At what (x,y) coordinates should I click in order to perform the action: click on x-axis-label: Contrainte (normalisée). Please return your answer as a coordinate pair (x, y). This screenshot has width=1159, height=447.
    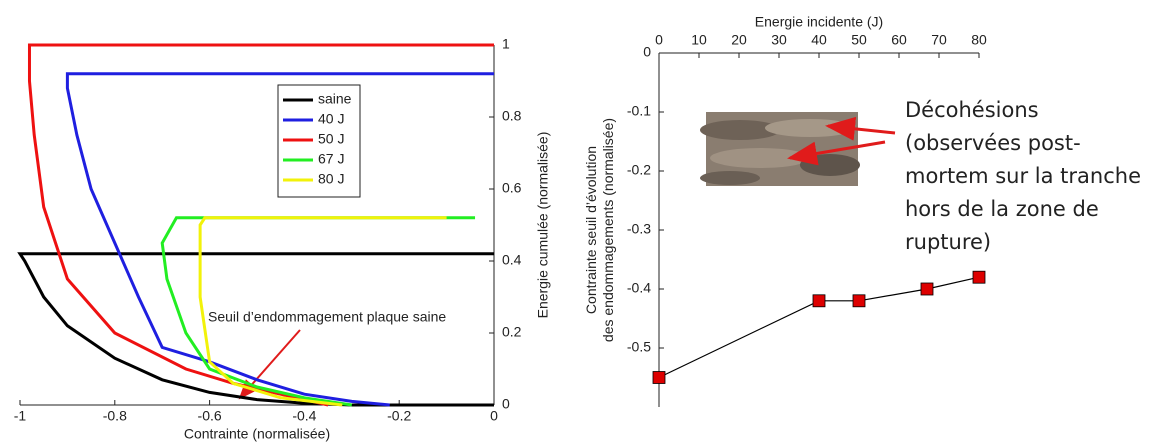
    Looking at the image, I should click on (257, 434).